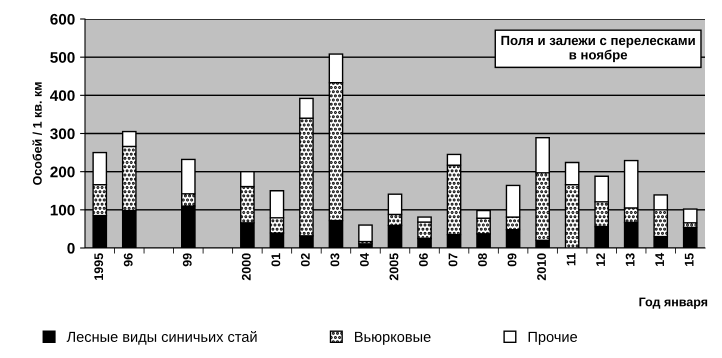 The image size is (722, 358). Describe the element at coordinates (512, 259) in the screenshot. I see `x-tick-label: 09` at that location.